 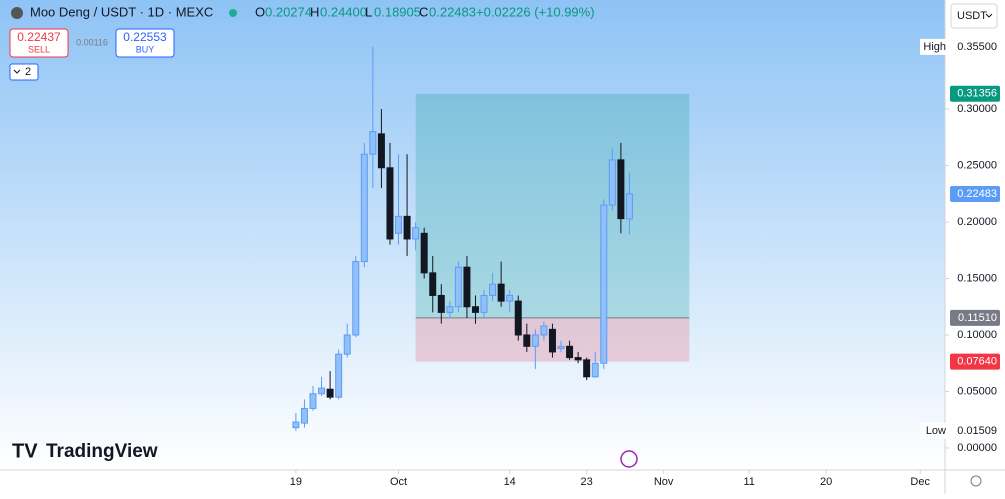 What do you see at coordinates (664, 482) in the screenshot?
I see `x-tick-label: Nov` at bounding box center [664, 482].